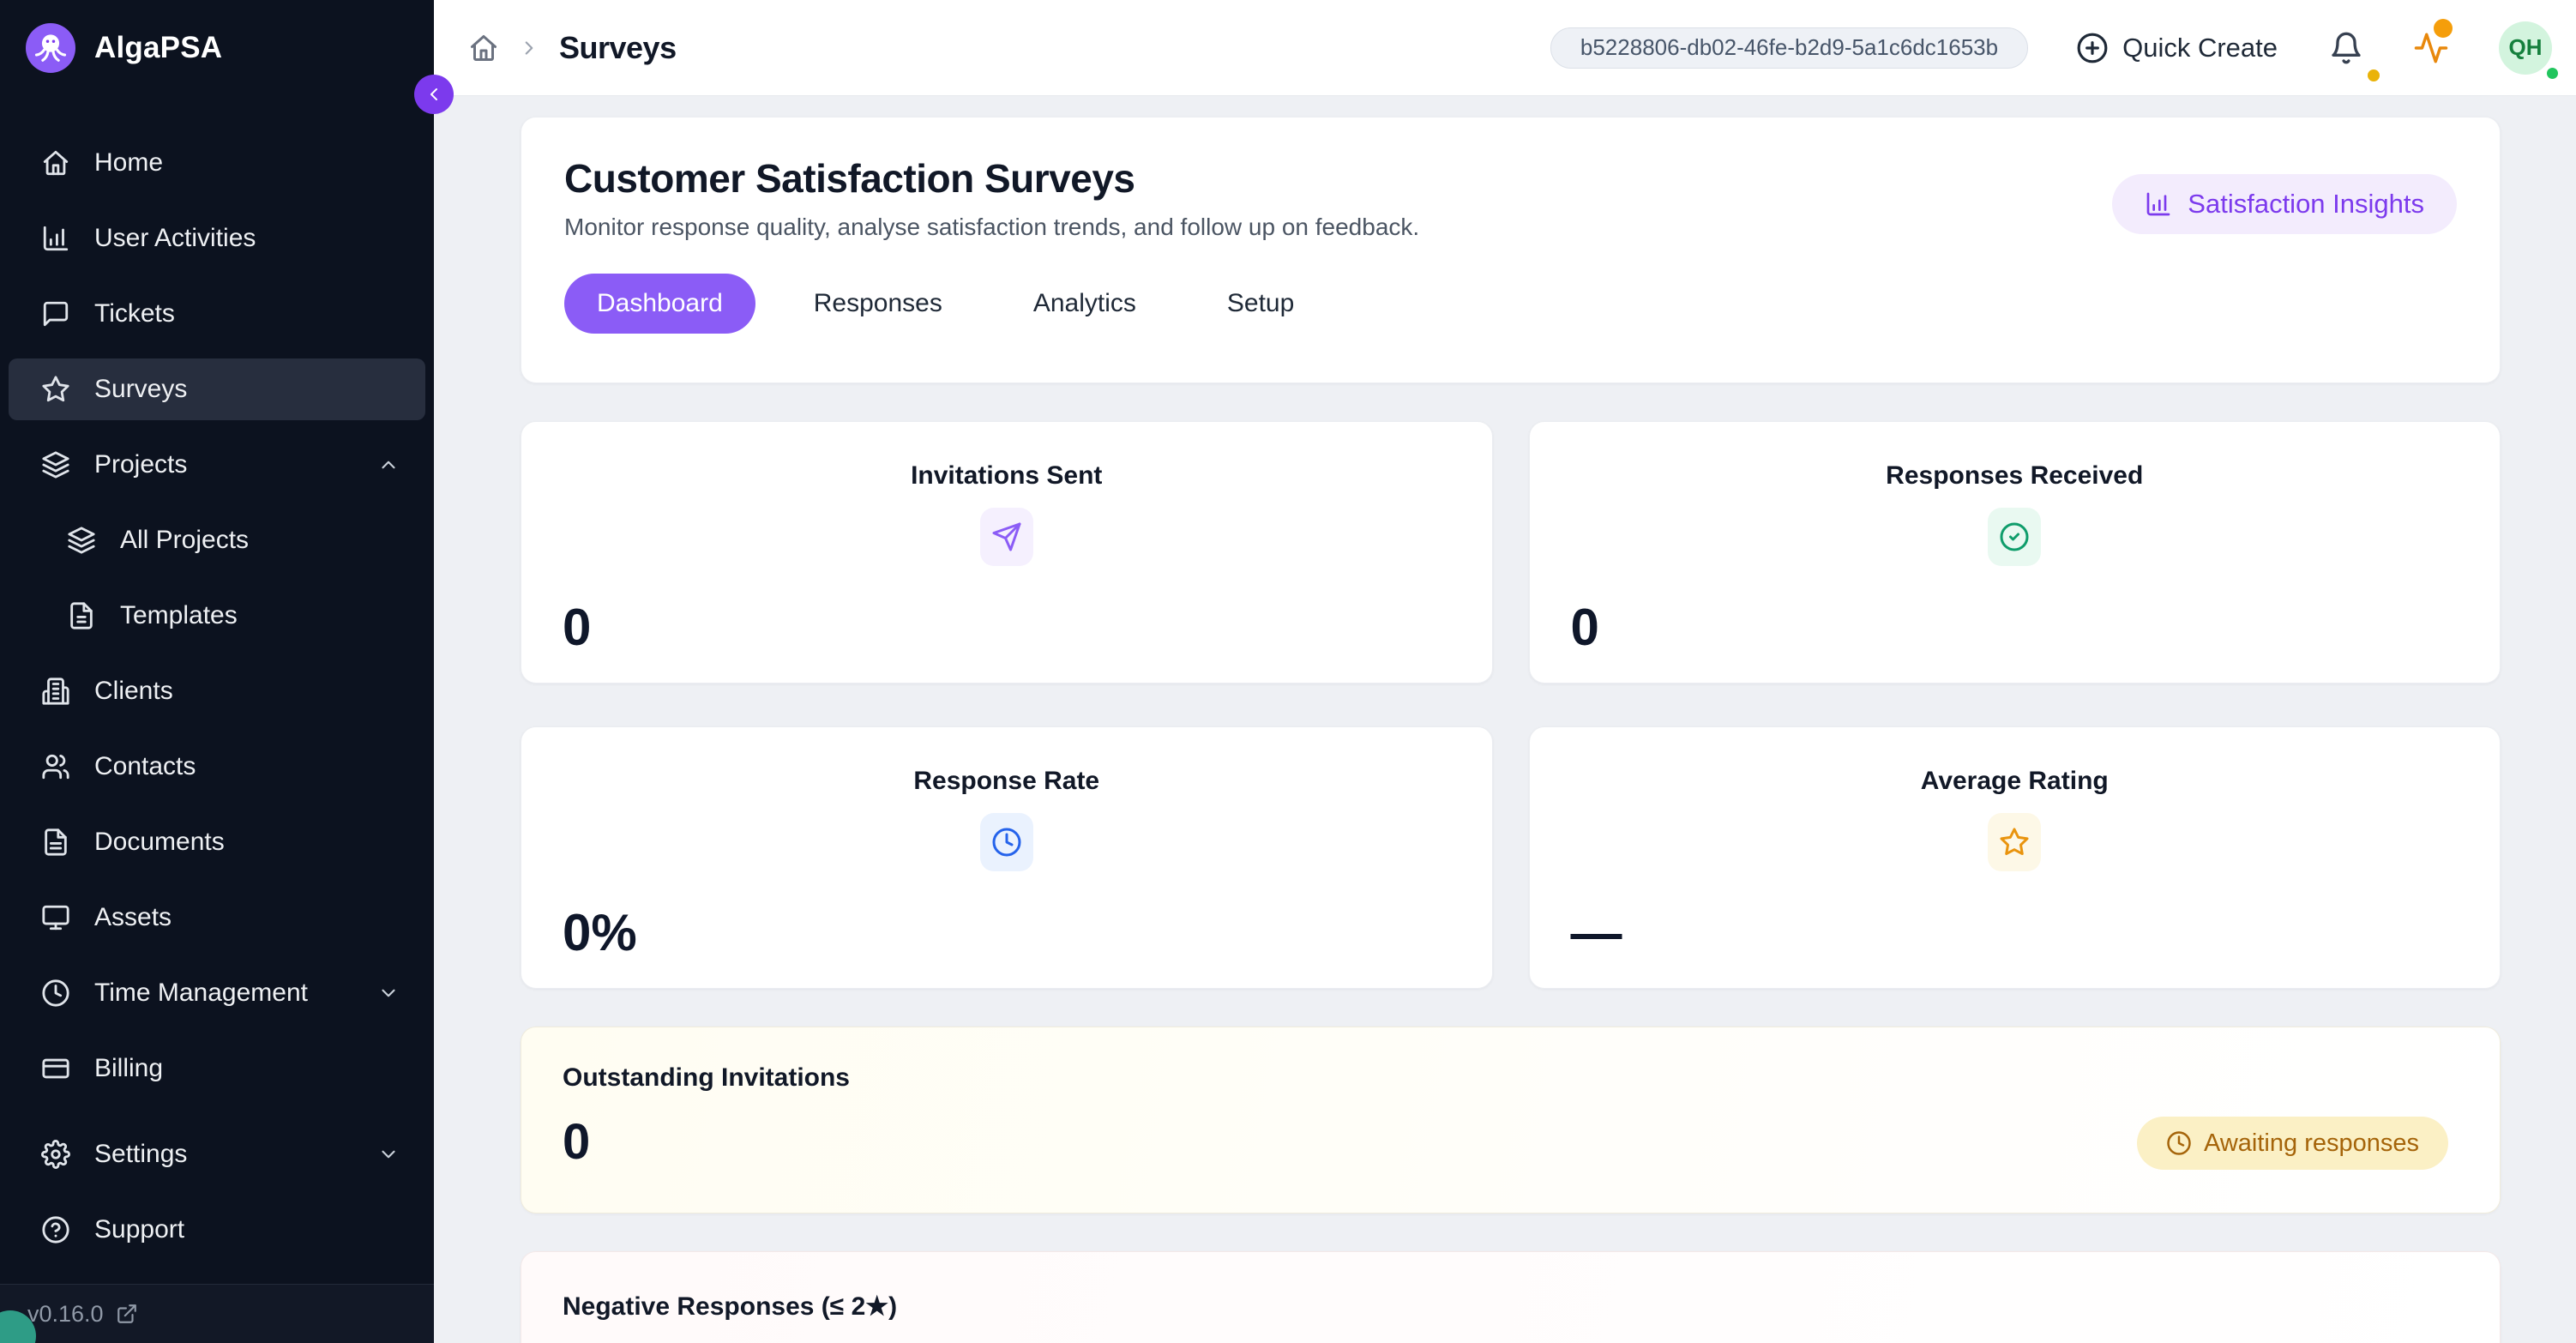 The width and height of the screenshot is (2576, 1343). I want to click on sidebar-item-label: Projects, so click(141, 464).